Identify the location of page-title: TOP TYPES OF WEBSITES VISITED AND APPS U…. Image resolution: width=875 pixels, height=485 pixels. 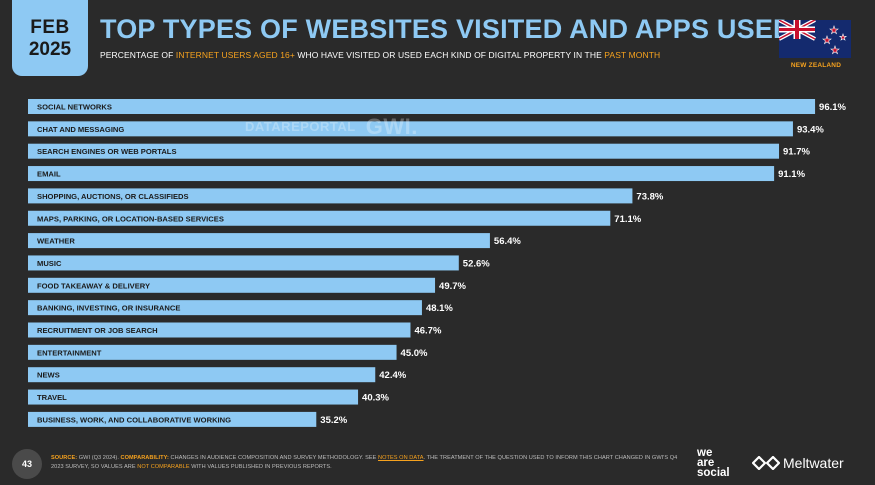
(446, 29).